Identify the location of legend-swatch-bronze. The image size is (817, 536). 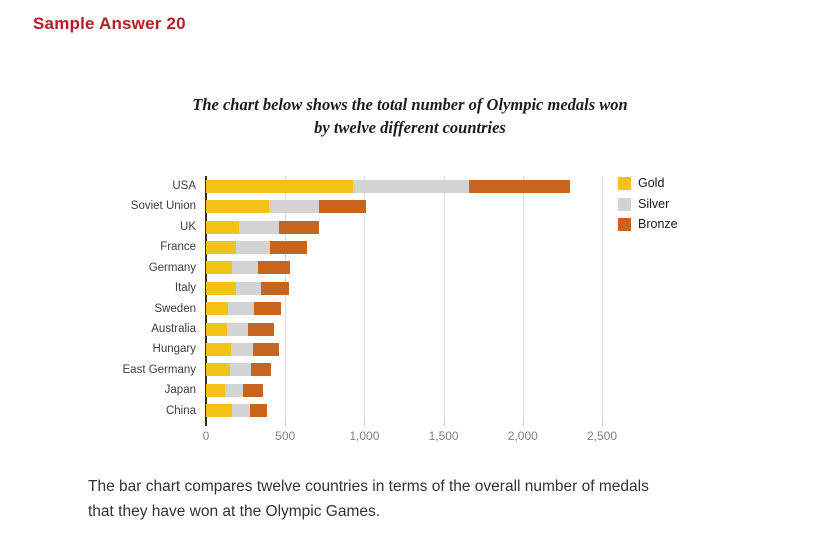
(624, 224).